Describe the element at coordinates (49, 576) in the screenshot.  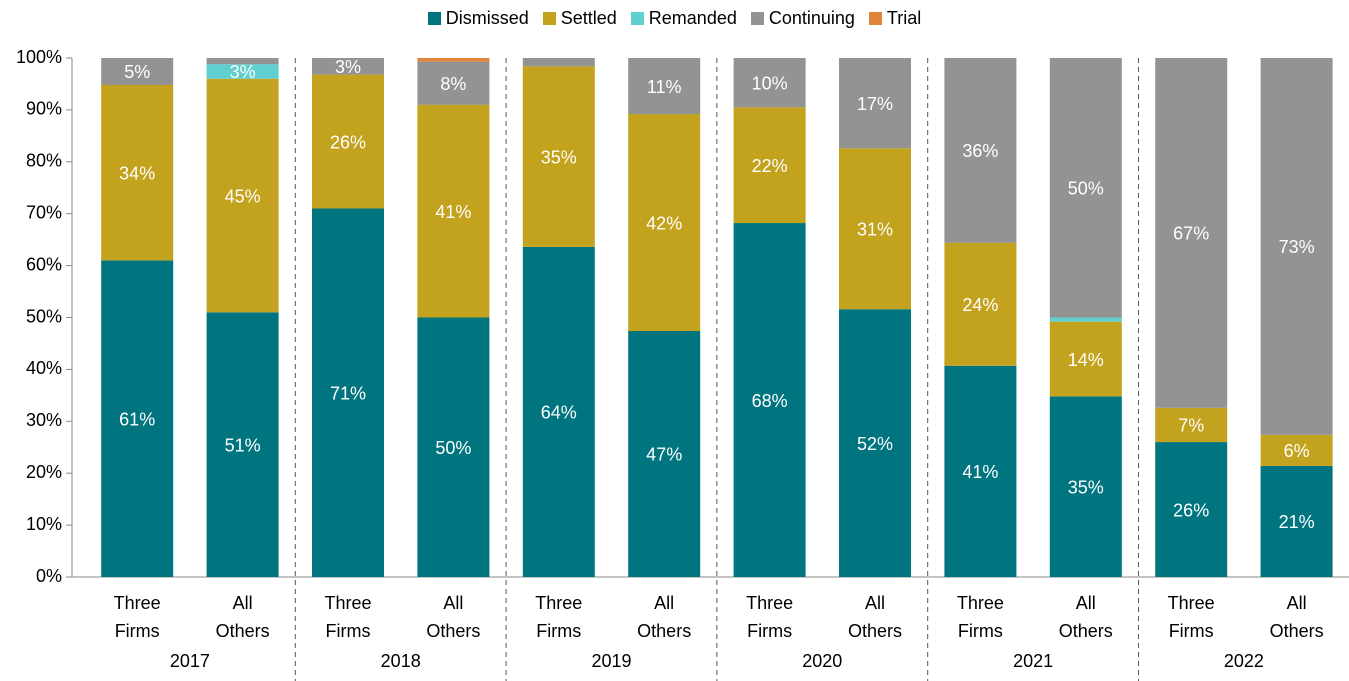
I see `y-tick-label: 0%` at that location.